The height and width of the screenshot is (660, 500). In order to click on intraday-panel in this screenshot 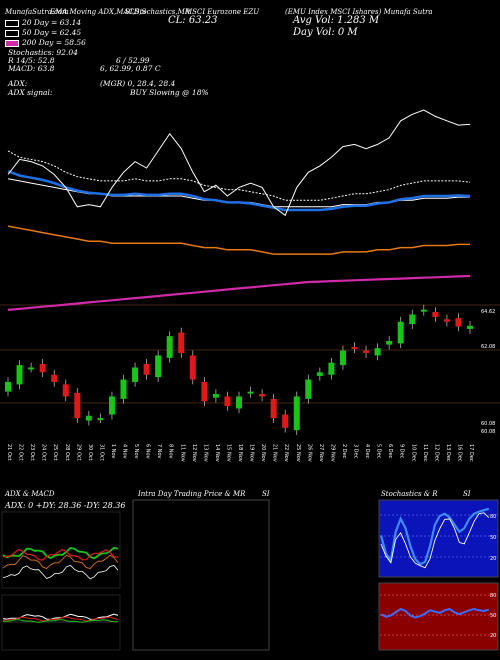, I will do `click(201, 575)`.